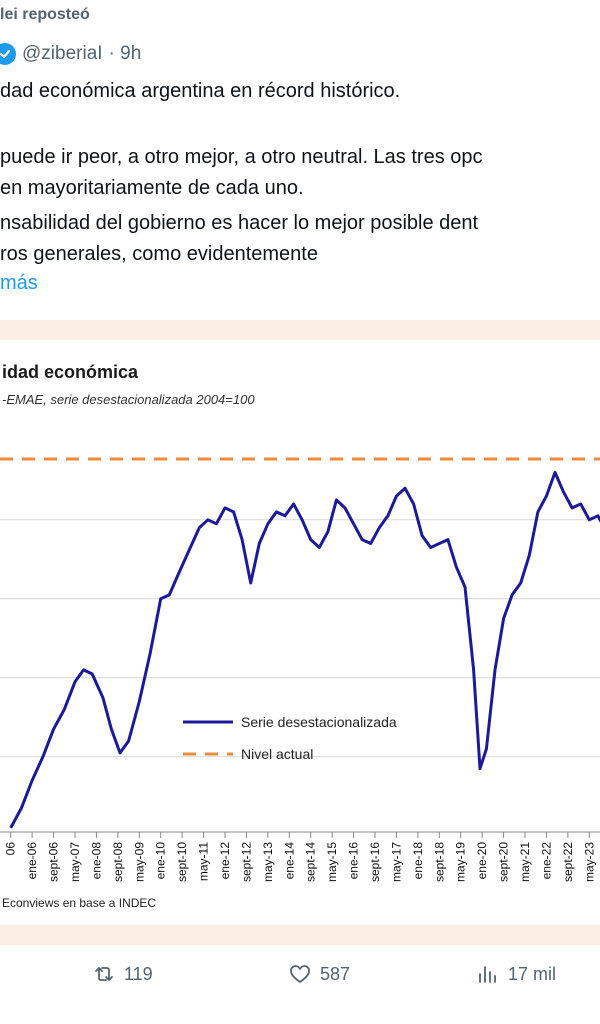  Describe the element at coordinates (161, 861) in the screenshot. I see `x-tick-label-7: ene-10` at that location.